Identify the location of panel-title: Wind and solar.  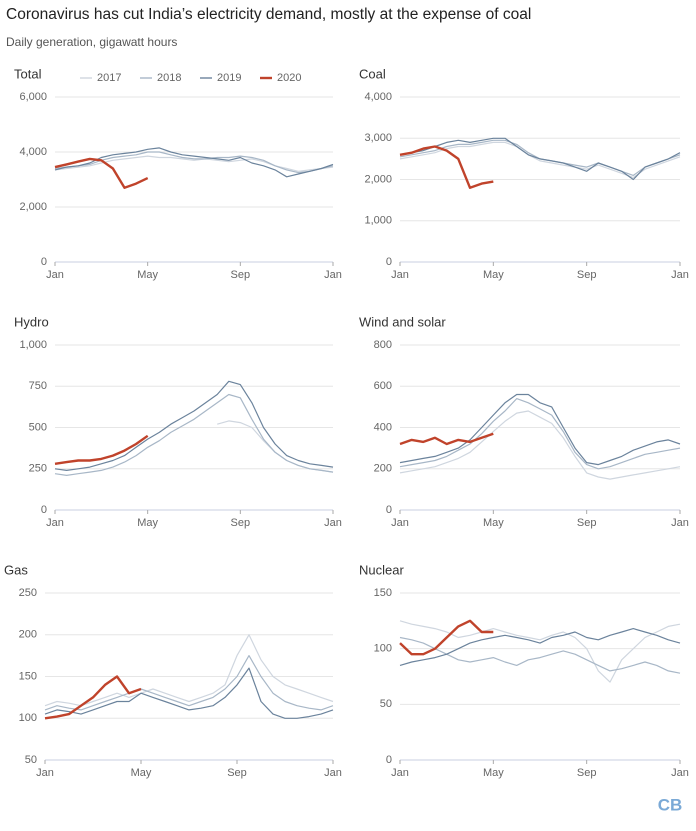
(402, 321).